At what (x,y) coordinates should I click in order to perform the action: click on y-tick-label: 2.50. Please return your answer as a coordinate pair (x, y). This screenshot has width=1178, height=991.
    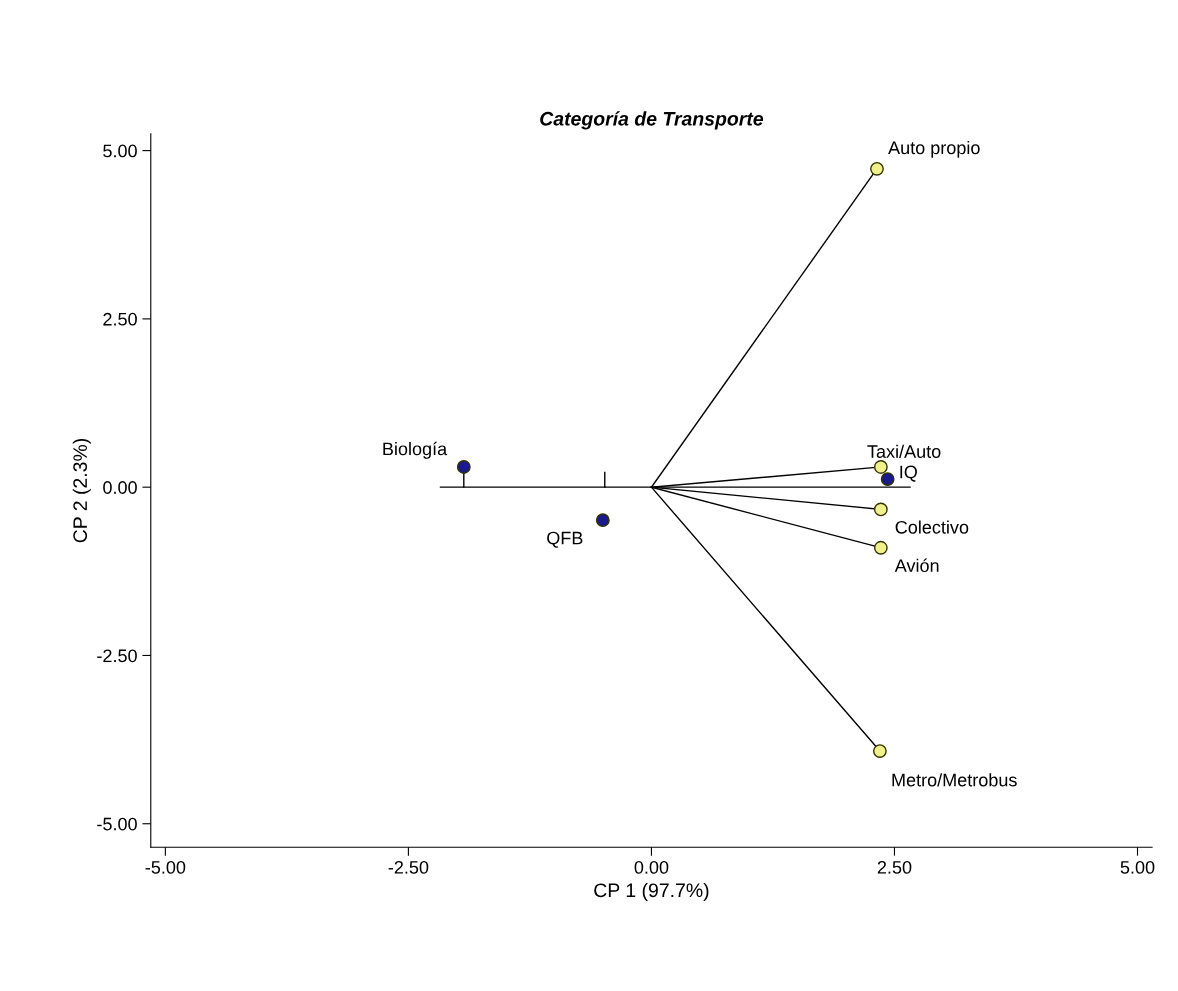
    Looking at the image, I should click on (120, 319).